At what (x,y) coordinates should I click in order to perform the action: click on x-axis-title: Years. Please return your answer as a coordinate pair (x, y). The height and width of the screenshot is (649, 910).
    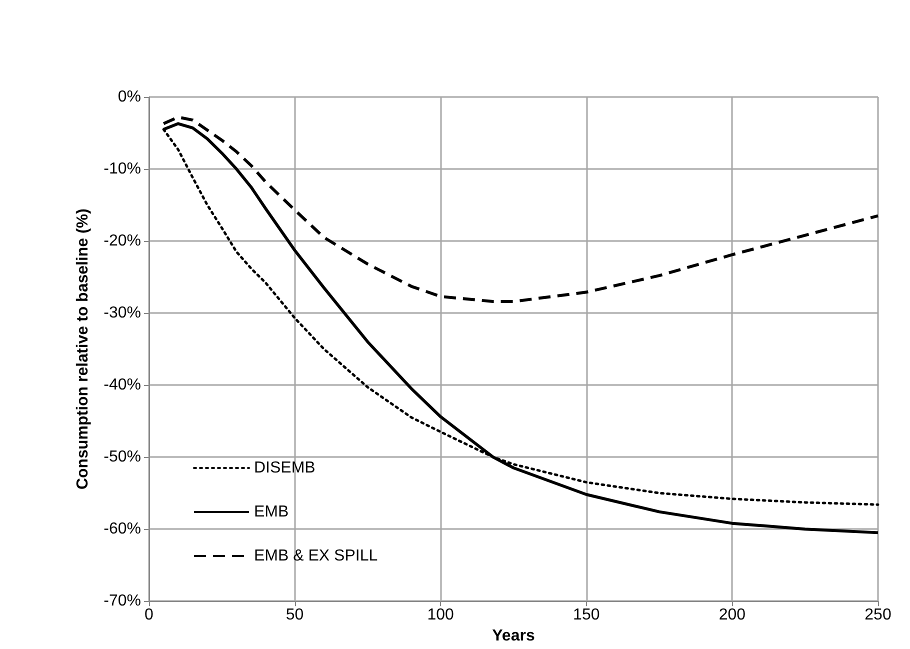
    Looking at the image, I should click on (513, 636).